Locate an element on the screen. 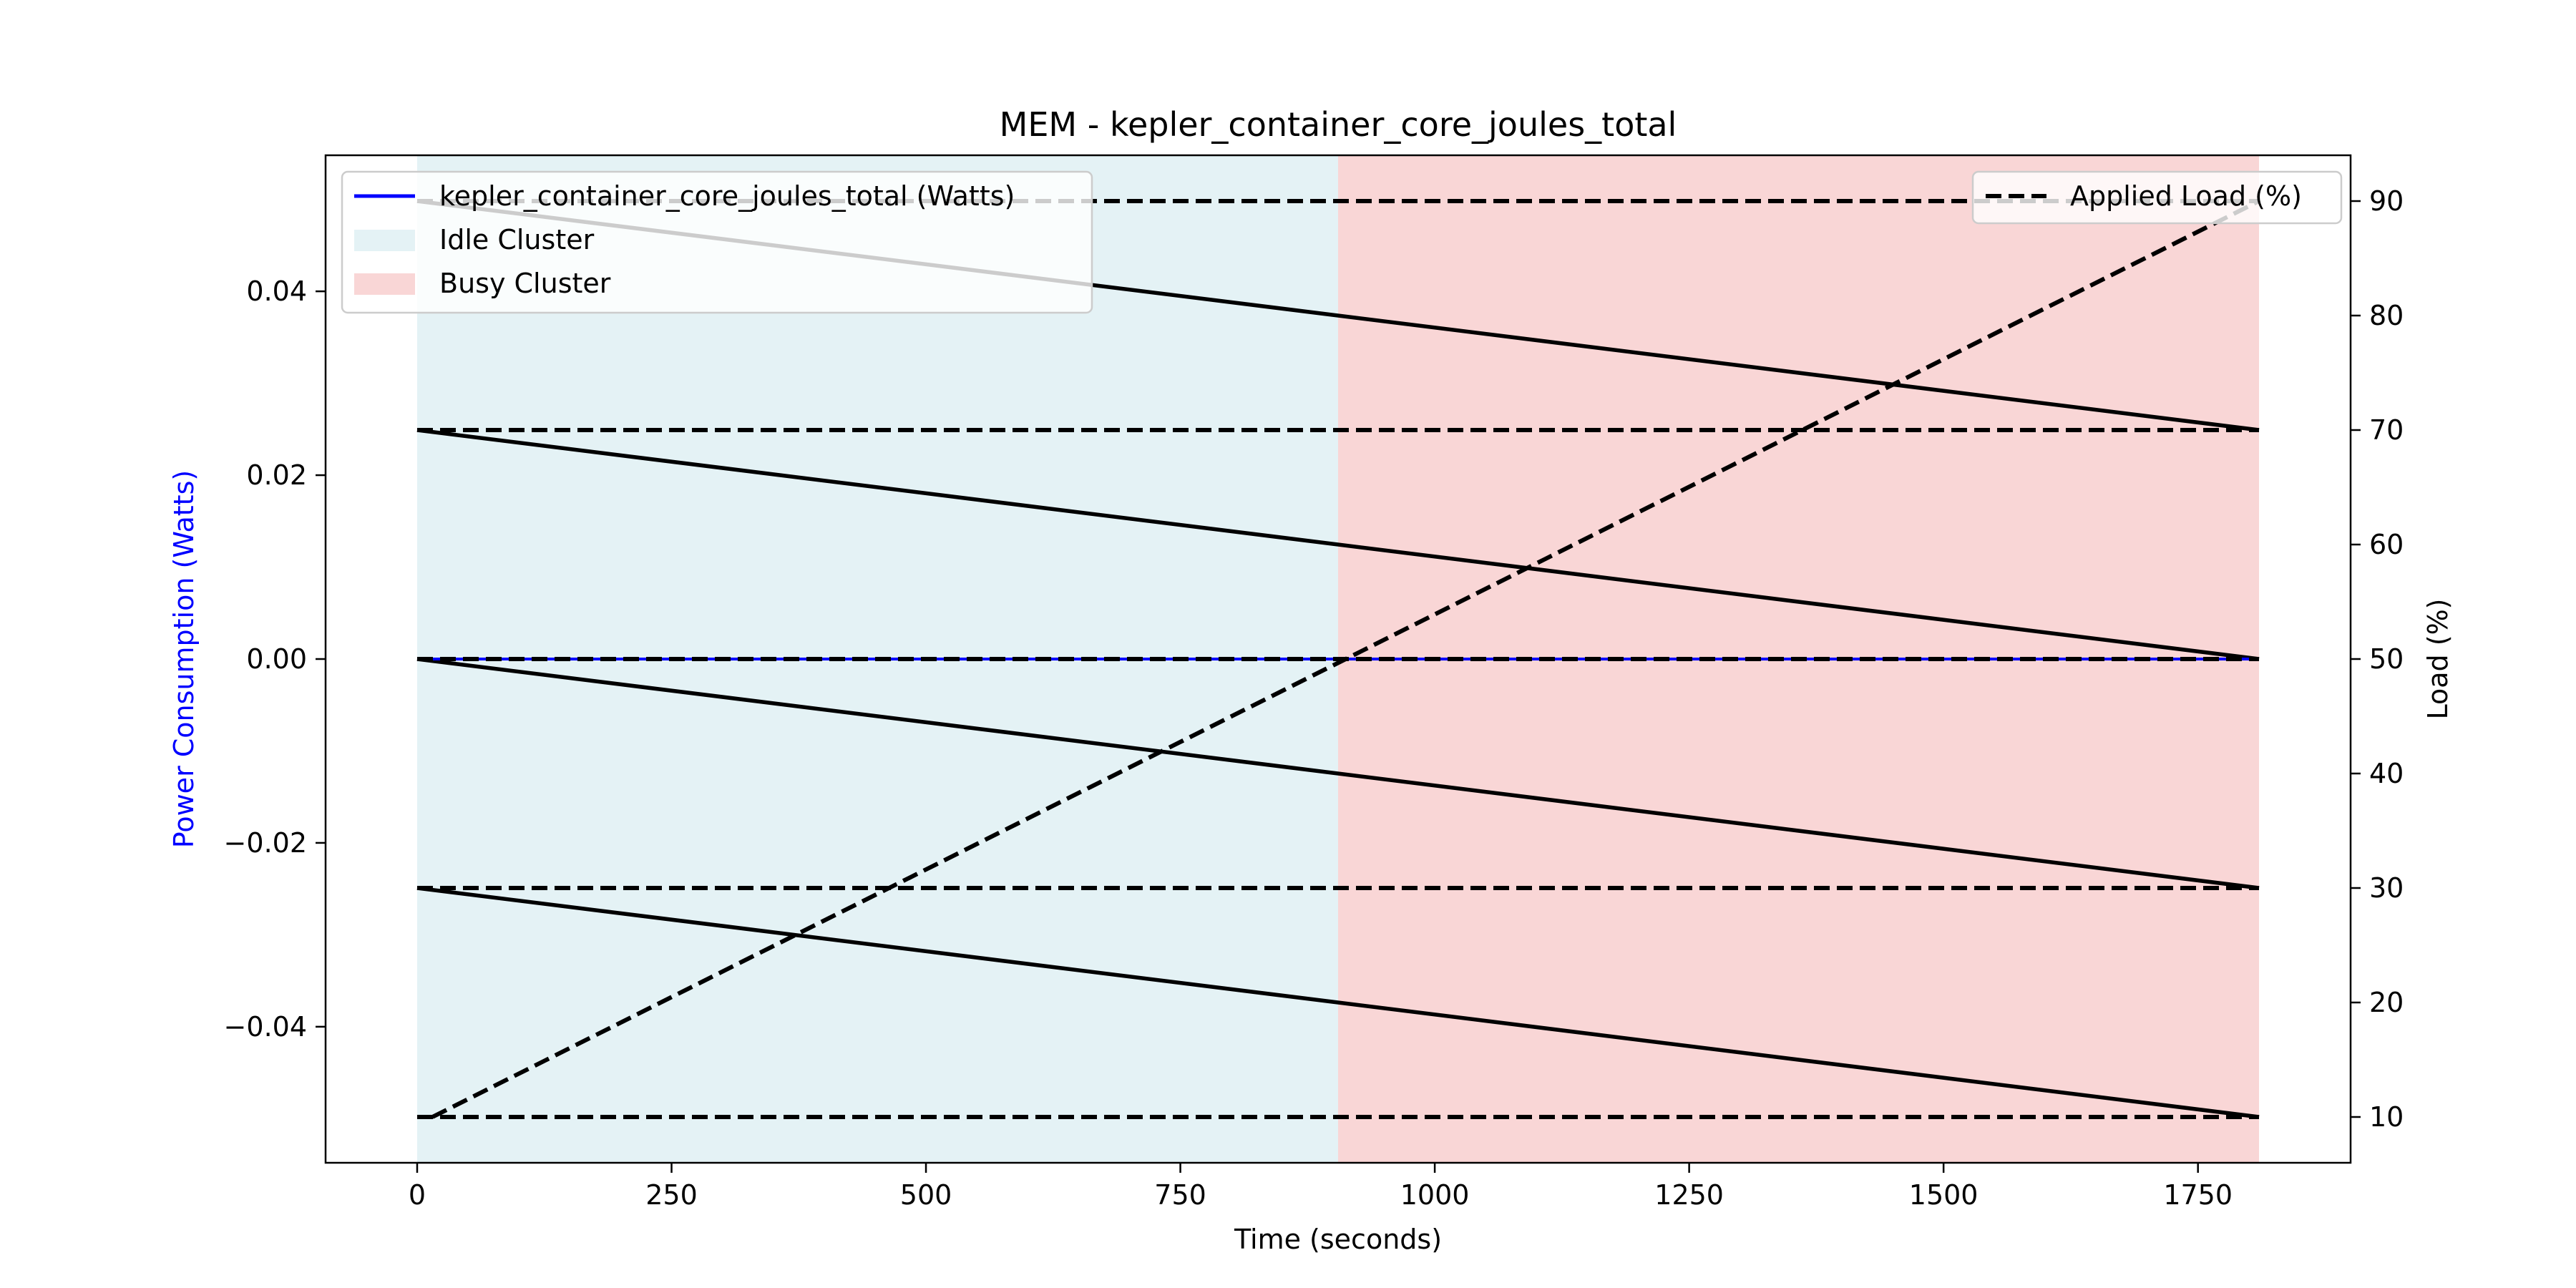 This screenshot has height=1288, width=2576. x-axis-label: Time (seconds) is located at coordinates (1338, 1239).